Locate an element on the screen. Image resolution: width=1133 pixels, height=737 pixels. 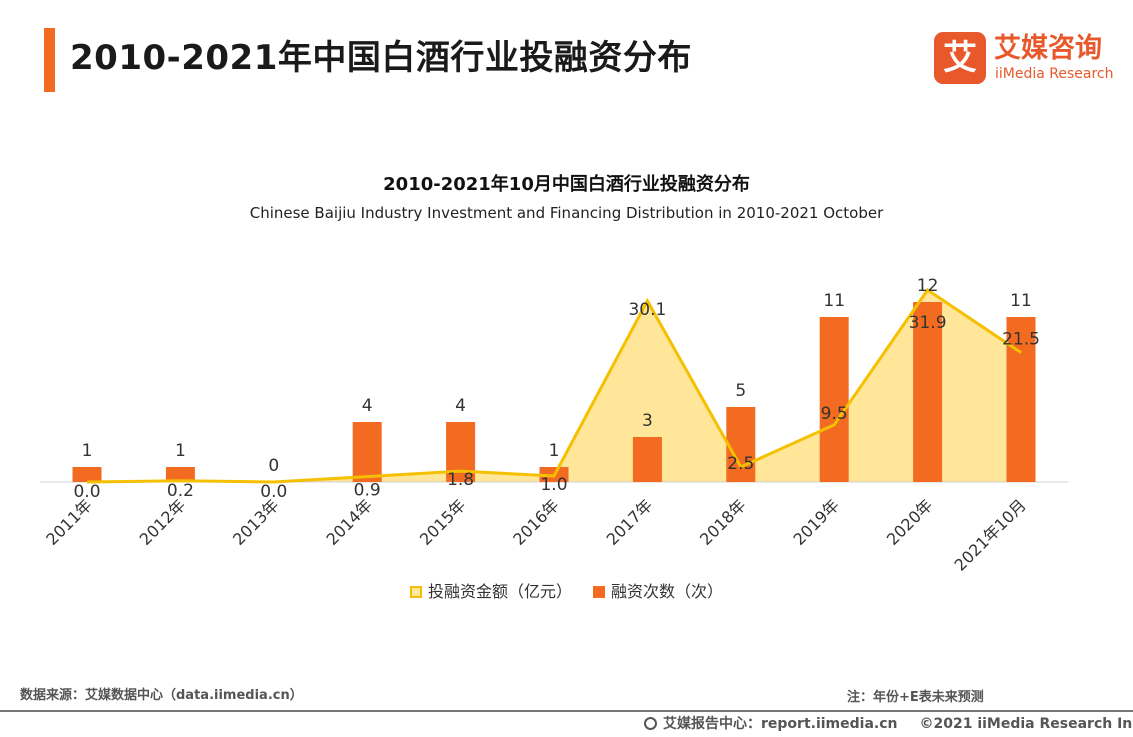
title-accent-bar is located at coordinates (49, 60).